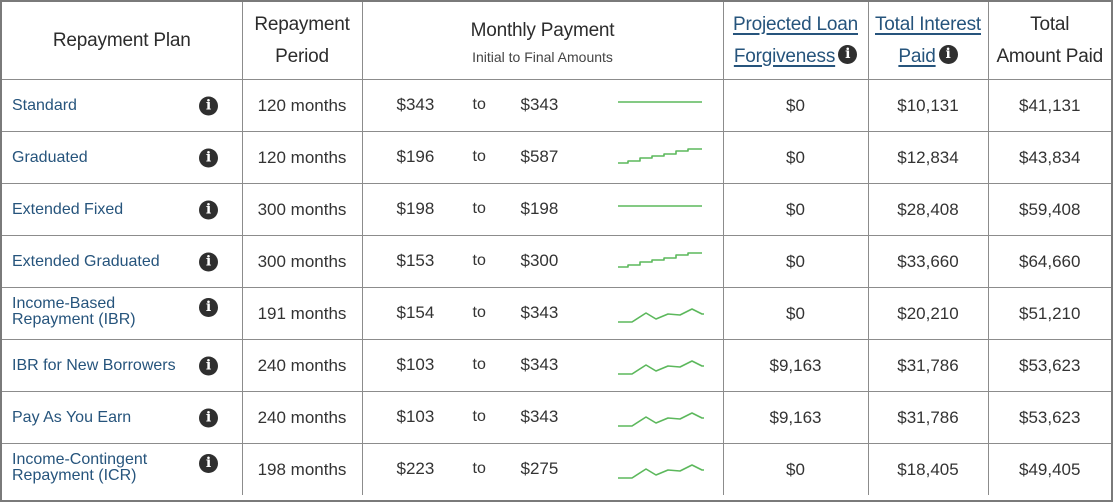 This screenshot has height=502, width=1113. I want to click on initial-amount: $343, so click(415, 104).